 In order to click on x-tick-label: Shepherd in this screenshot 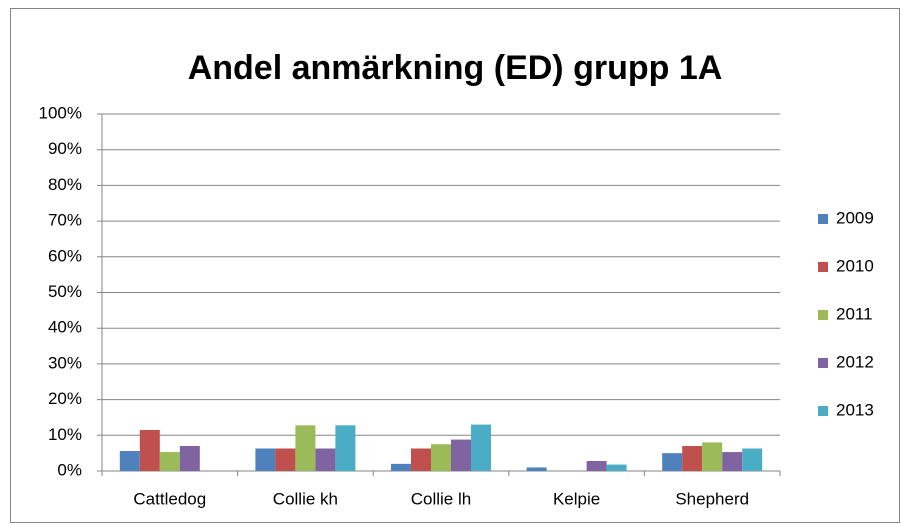, I will do `click(712, 498)`.